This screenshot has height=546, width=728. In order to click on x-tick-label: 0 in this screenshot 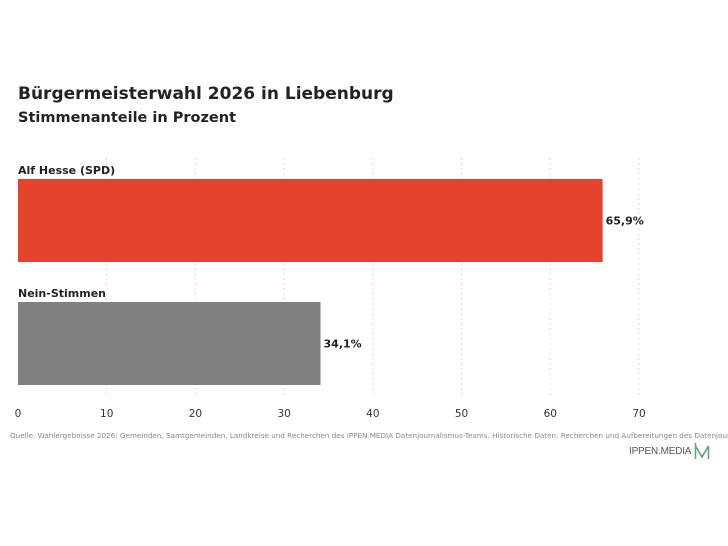, I will do `click(18, 414)`.